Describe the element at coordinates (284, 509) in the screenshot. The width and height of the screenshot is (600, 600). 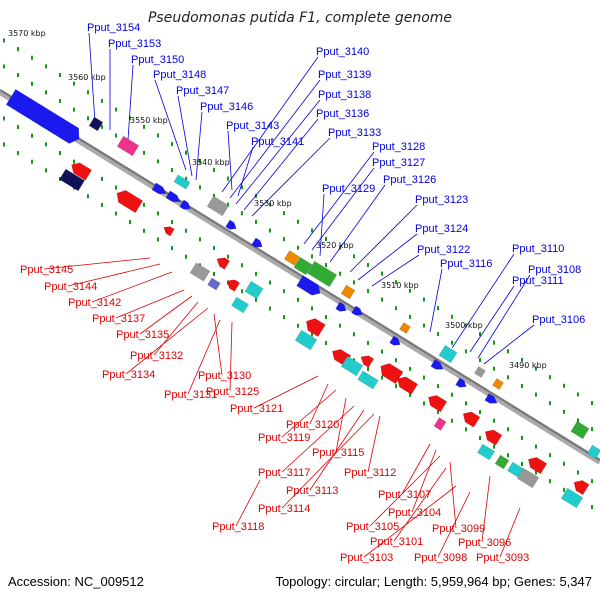
I see `gene-label: Pput_3114` at that location.